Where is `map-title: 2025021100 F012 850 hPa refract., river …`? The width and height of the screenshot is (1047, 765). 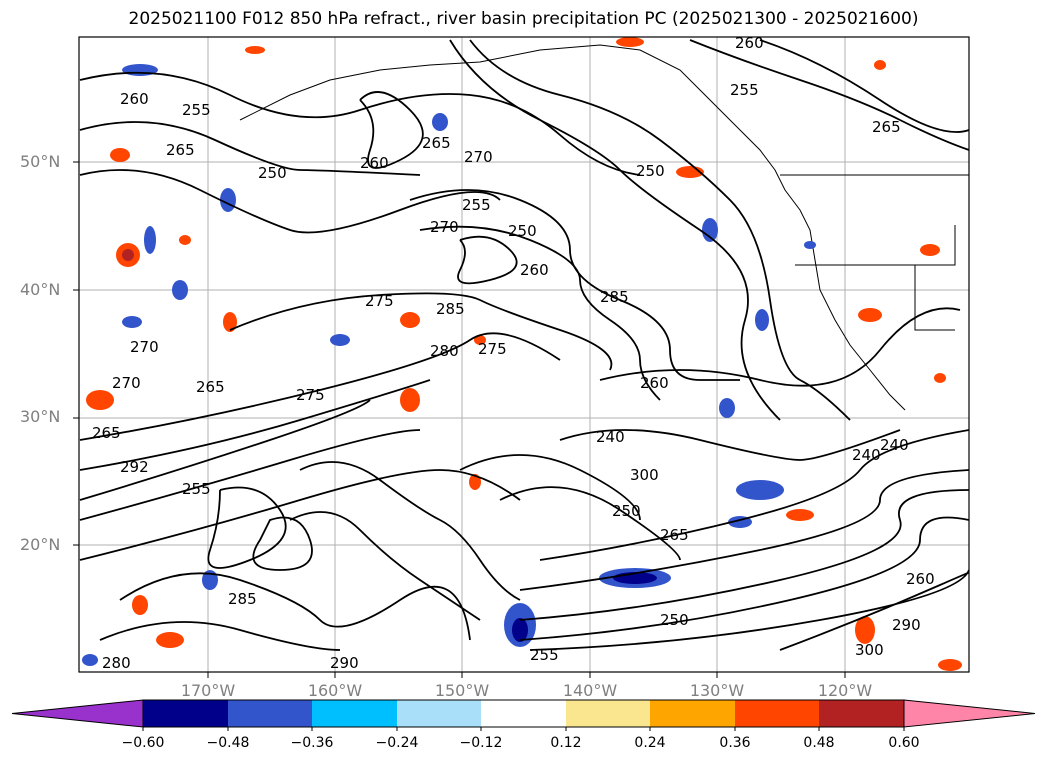 map-title: 2025021100 F012 850 hPa refract., river … is located at coordinates (523, 19).